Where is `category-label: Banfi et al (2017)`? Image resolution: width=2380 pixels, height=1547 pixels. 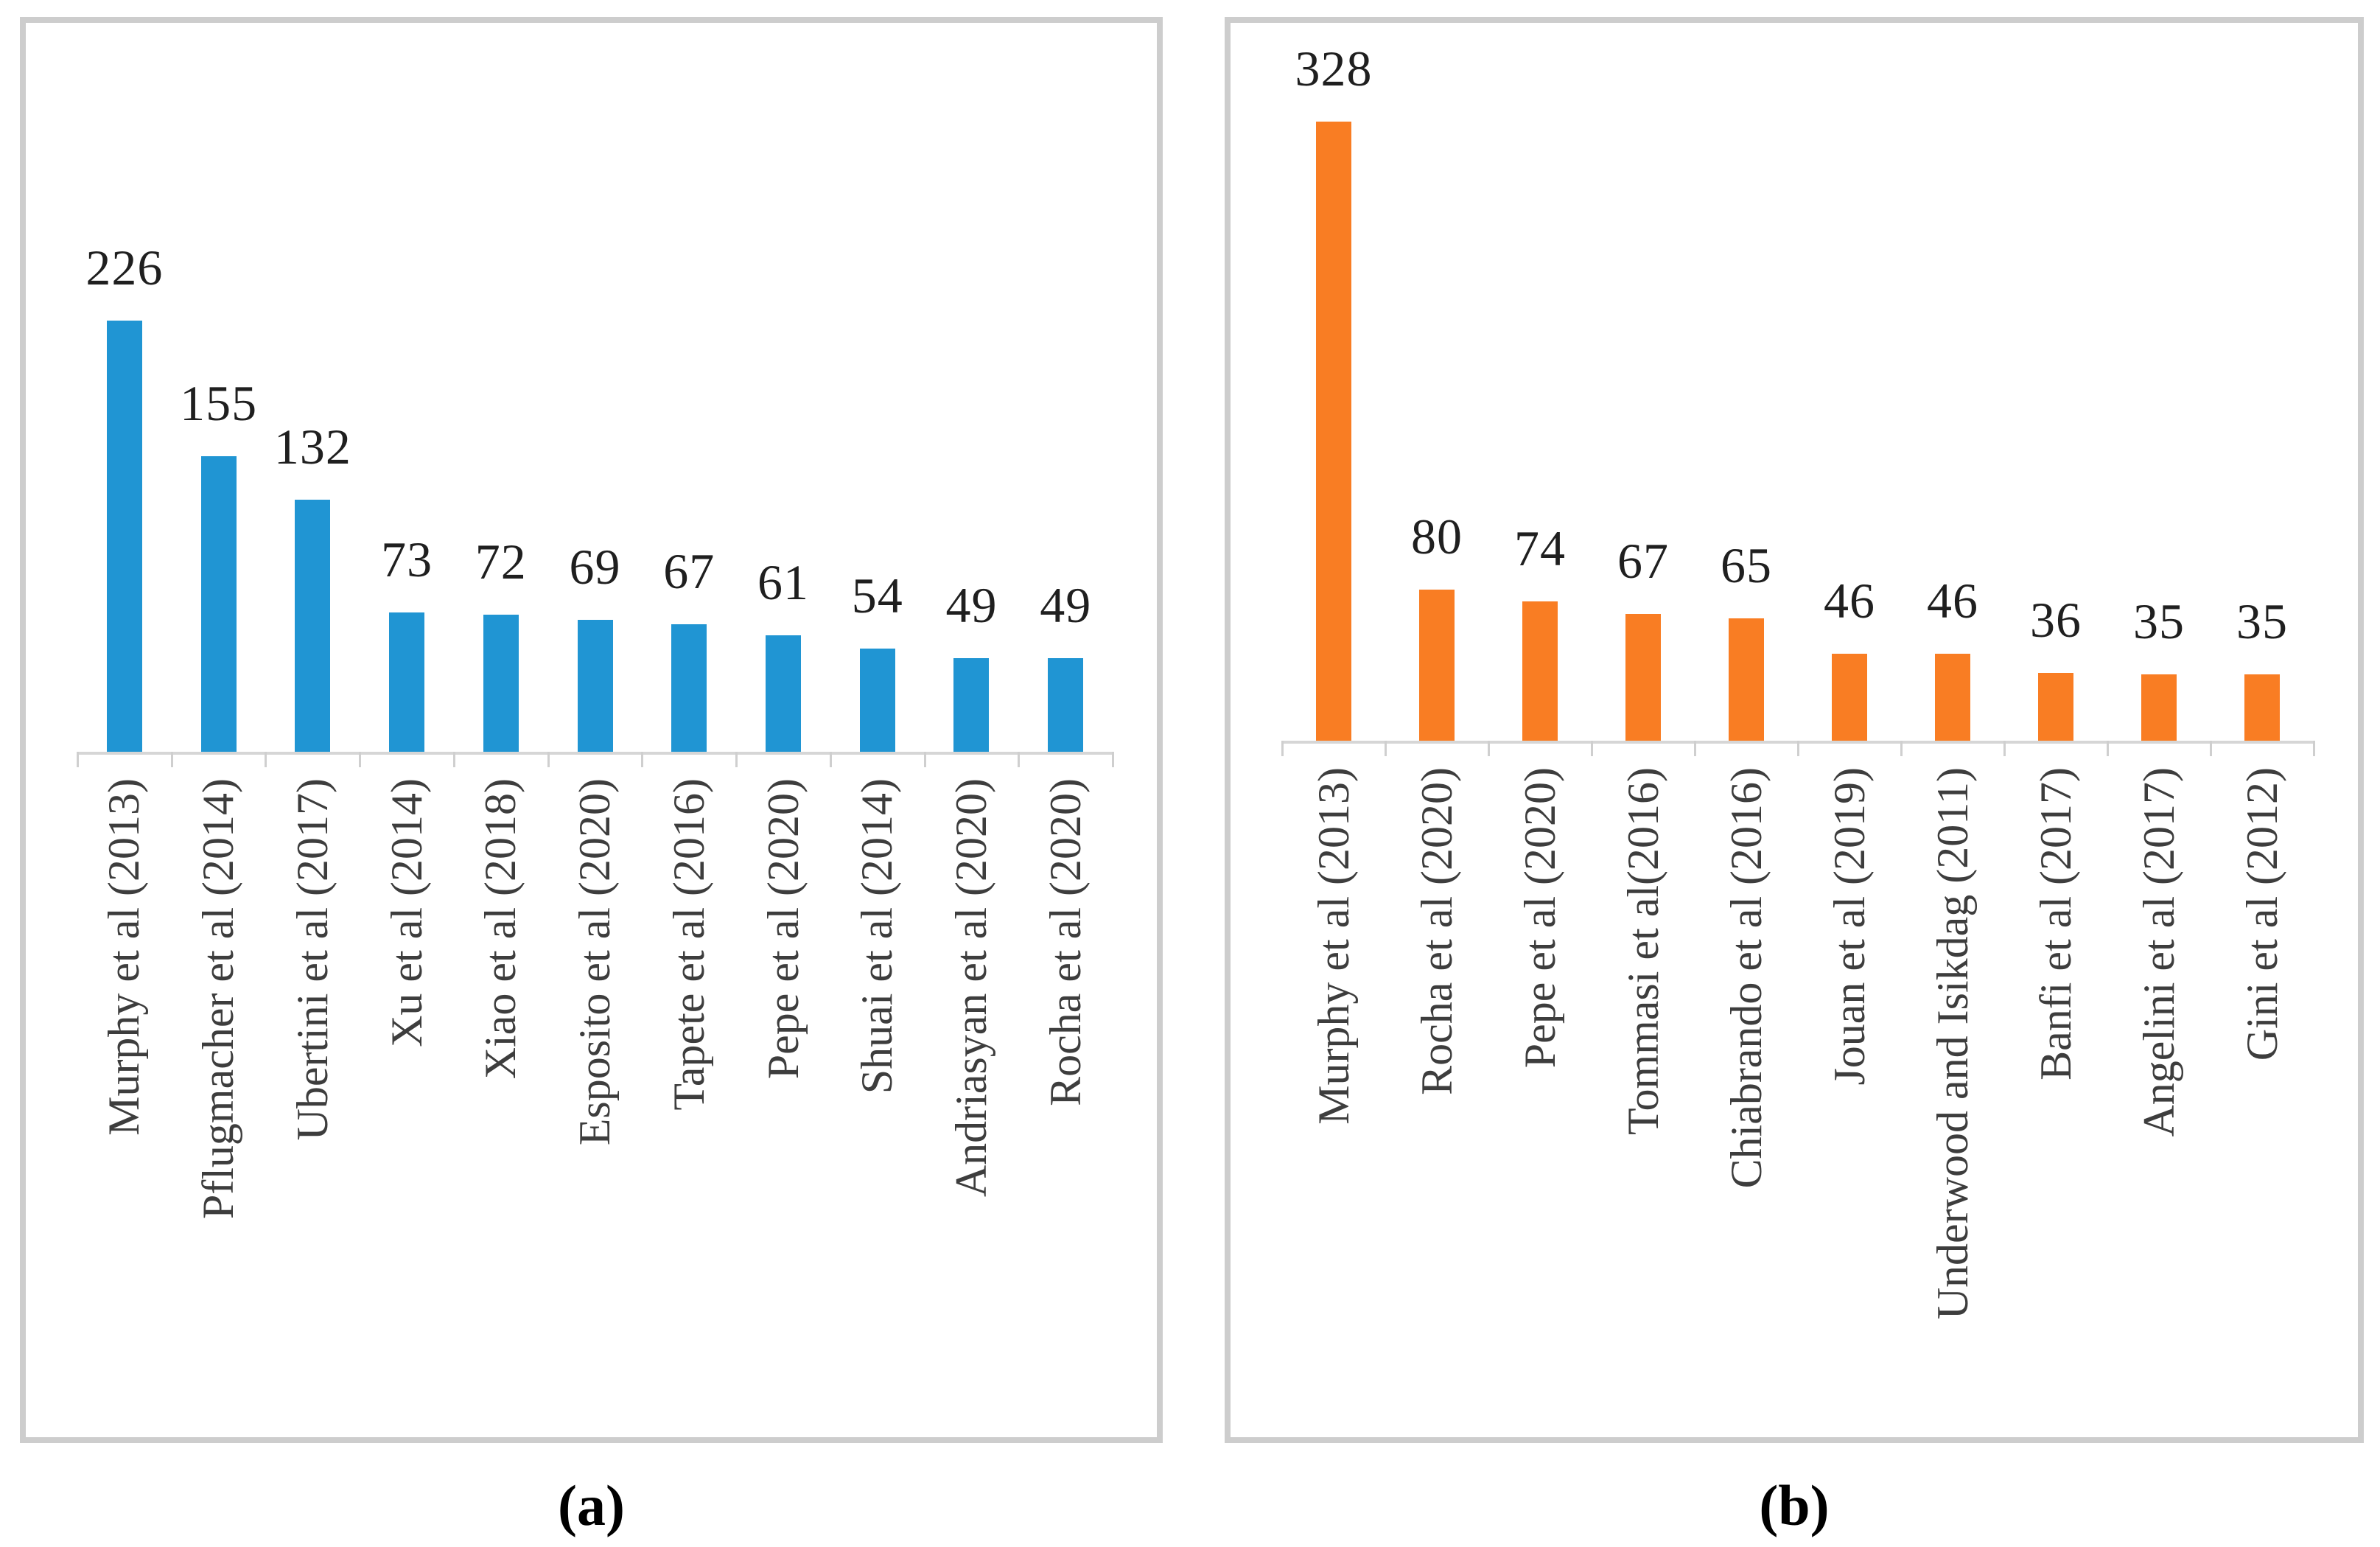 category-label: Banfi et al (2017) is located at coordinates (2055, 924).